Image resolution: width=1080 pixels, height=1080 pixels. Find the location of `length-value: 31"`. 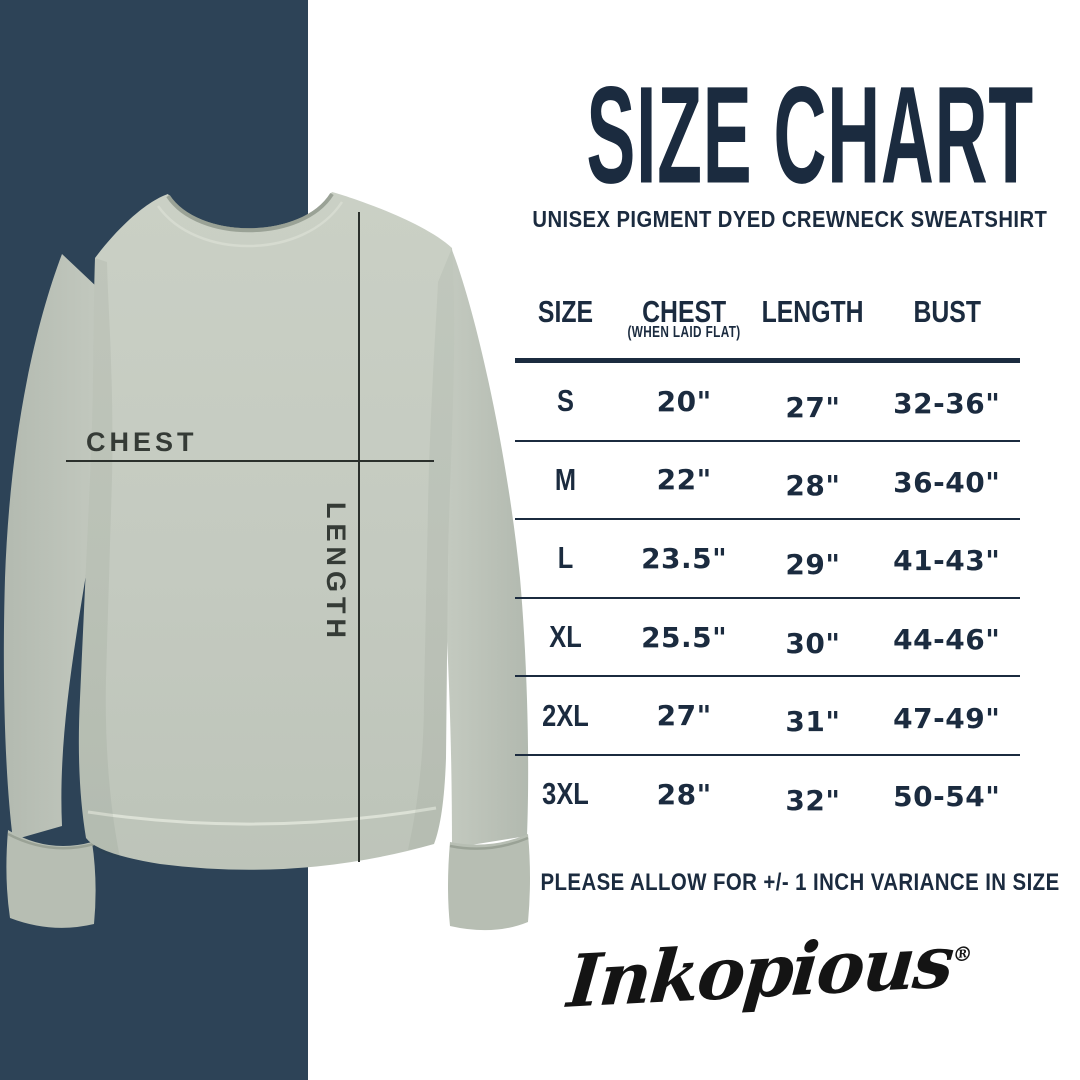

length-value: 31" is located at coordinates (813, 722).